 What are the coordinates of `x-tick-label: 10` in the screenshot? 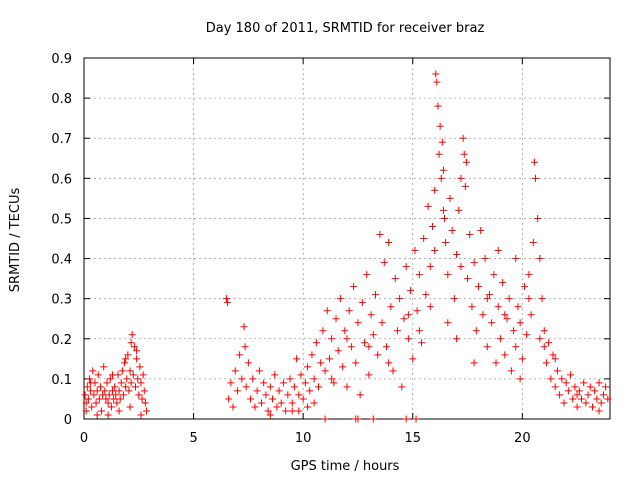 It's located at (303, 438).